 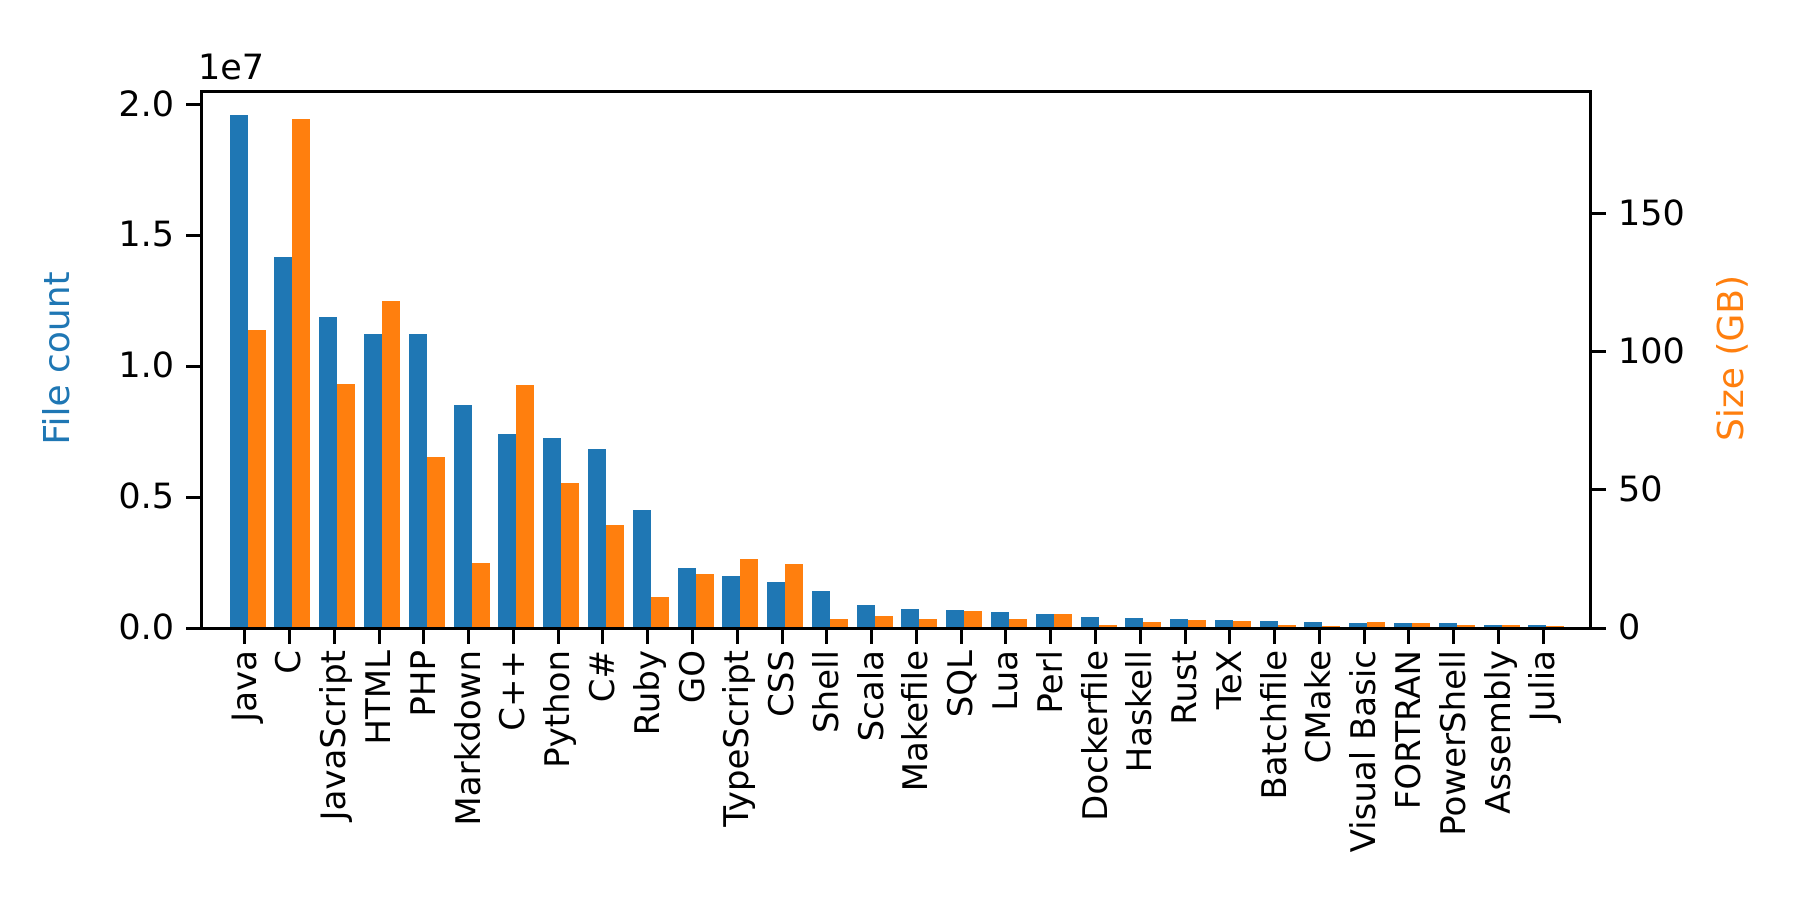 What do you see at coordinates (1453, 743) in the screenshot?
I see `x-tick-label-powershell: PowerShell` at bounding box center [1453, 743].